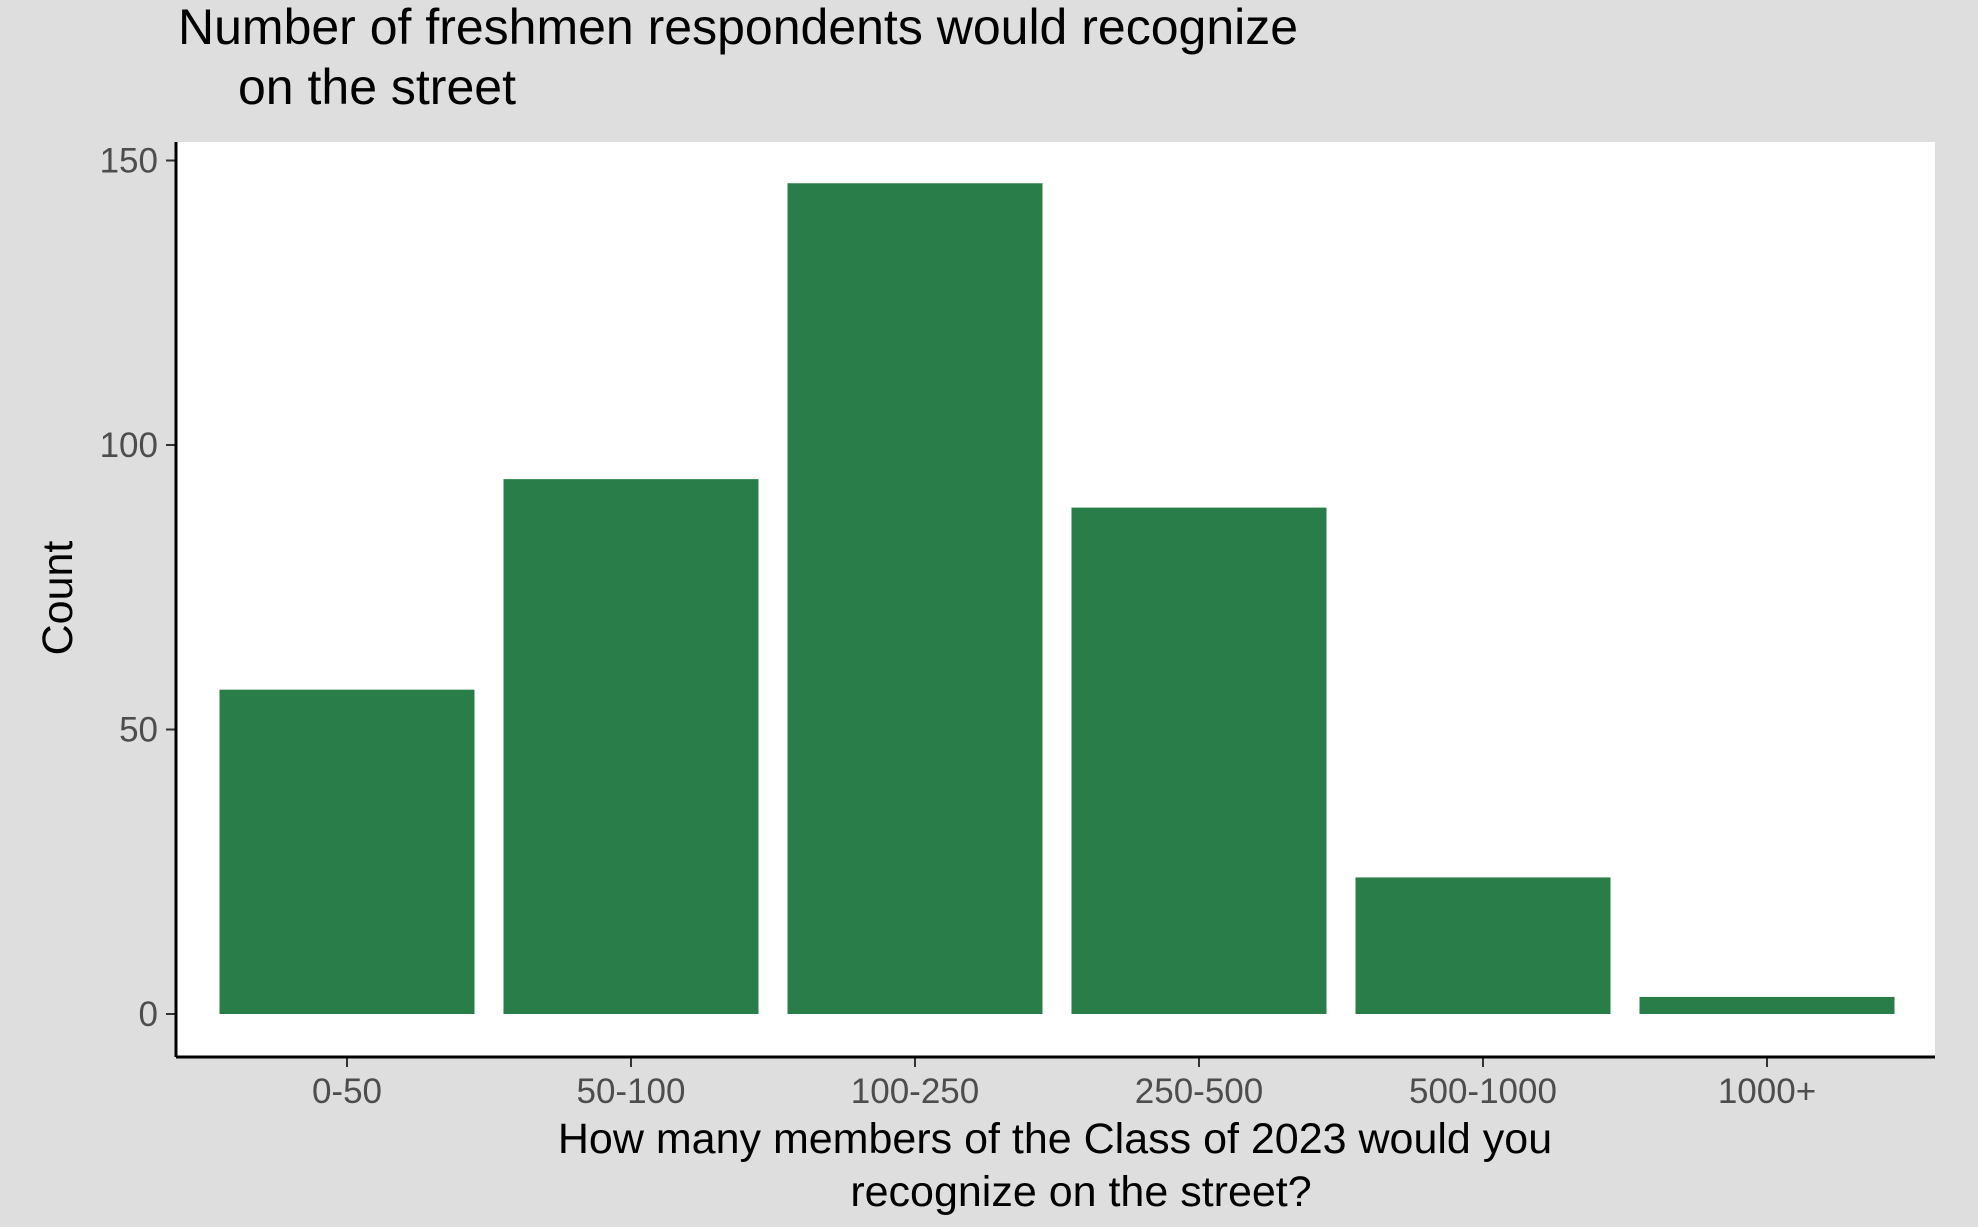  I want to click on x-axis-label-line-2: recognize on the street?, so click(1080, 1192).